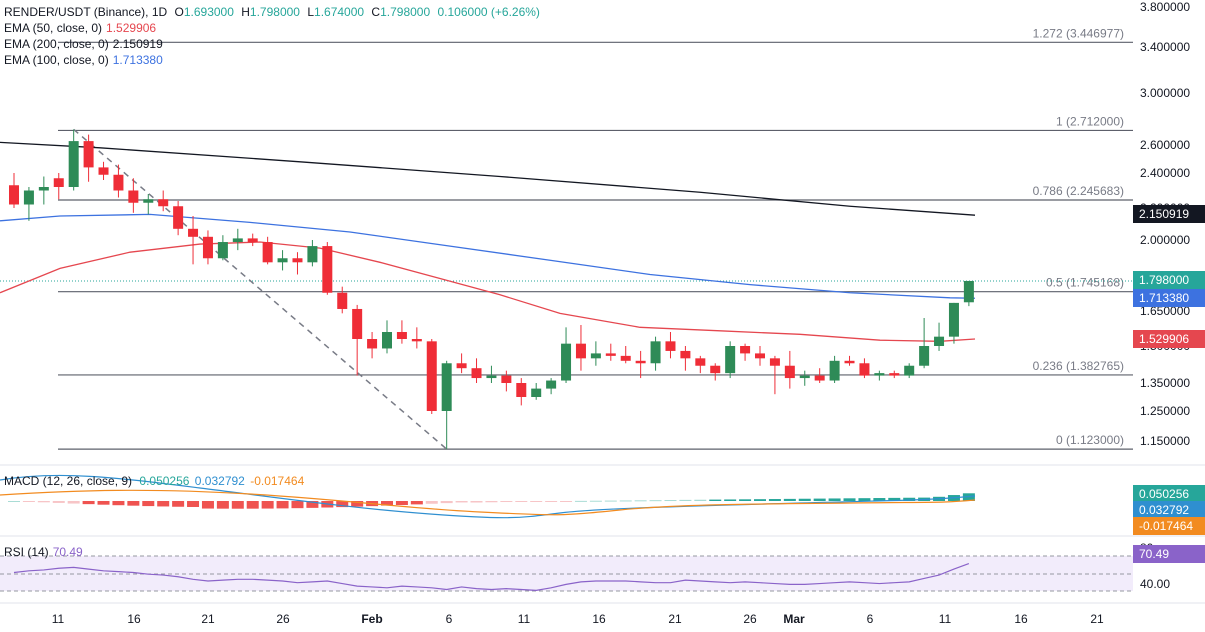 This screenshot has width=1205, height=632. I want to click on y-tick-label: 1.350000, so click(1165, 383).